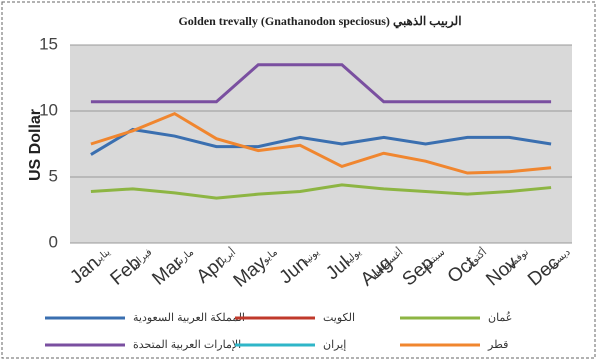 This screenshot has width=597, height=360. Describe the element at coordinates (48, 43) in the screenshot. I see `y-tick-label: 15` at that location.